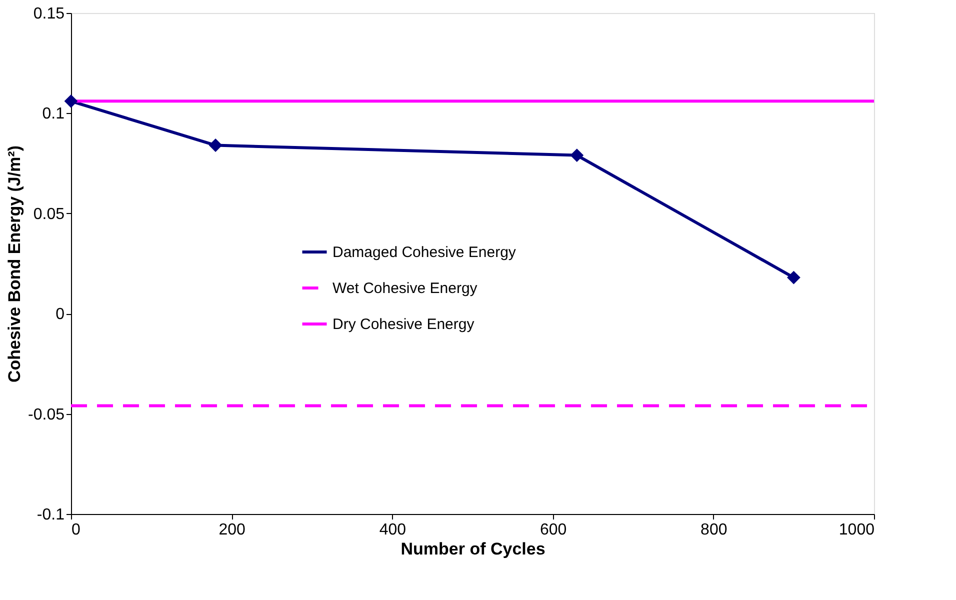 This screenshot has height=600, width=956. Describe the element at coordinates (856, 530) in the screenshot. I see `x-tick-label: 1000` at that location.